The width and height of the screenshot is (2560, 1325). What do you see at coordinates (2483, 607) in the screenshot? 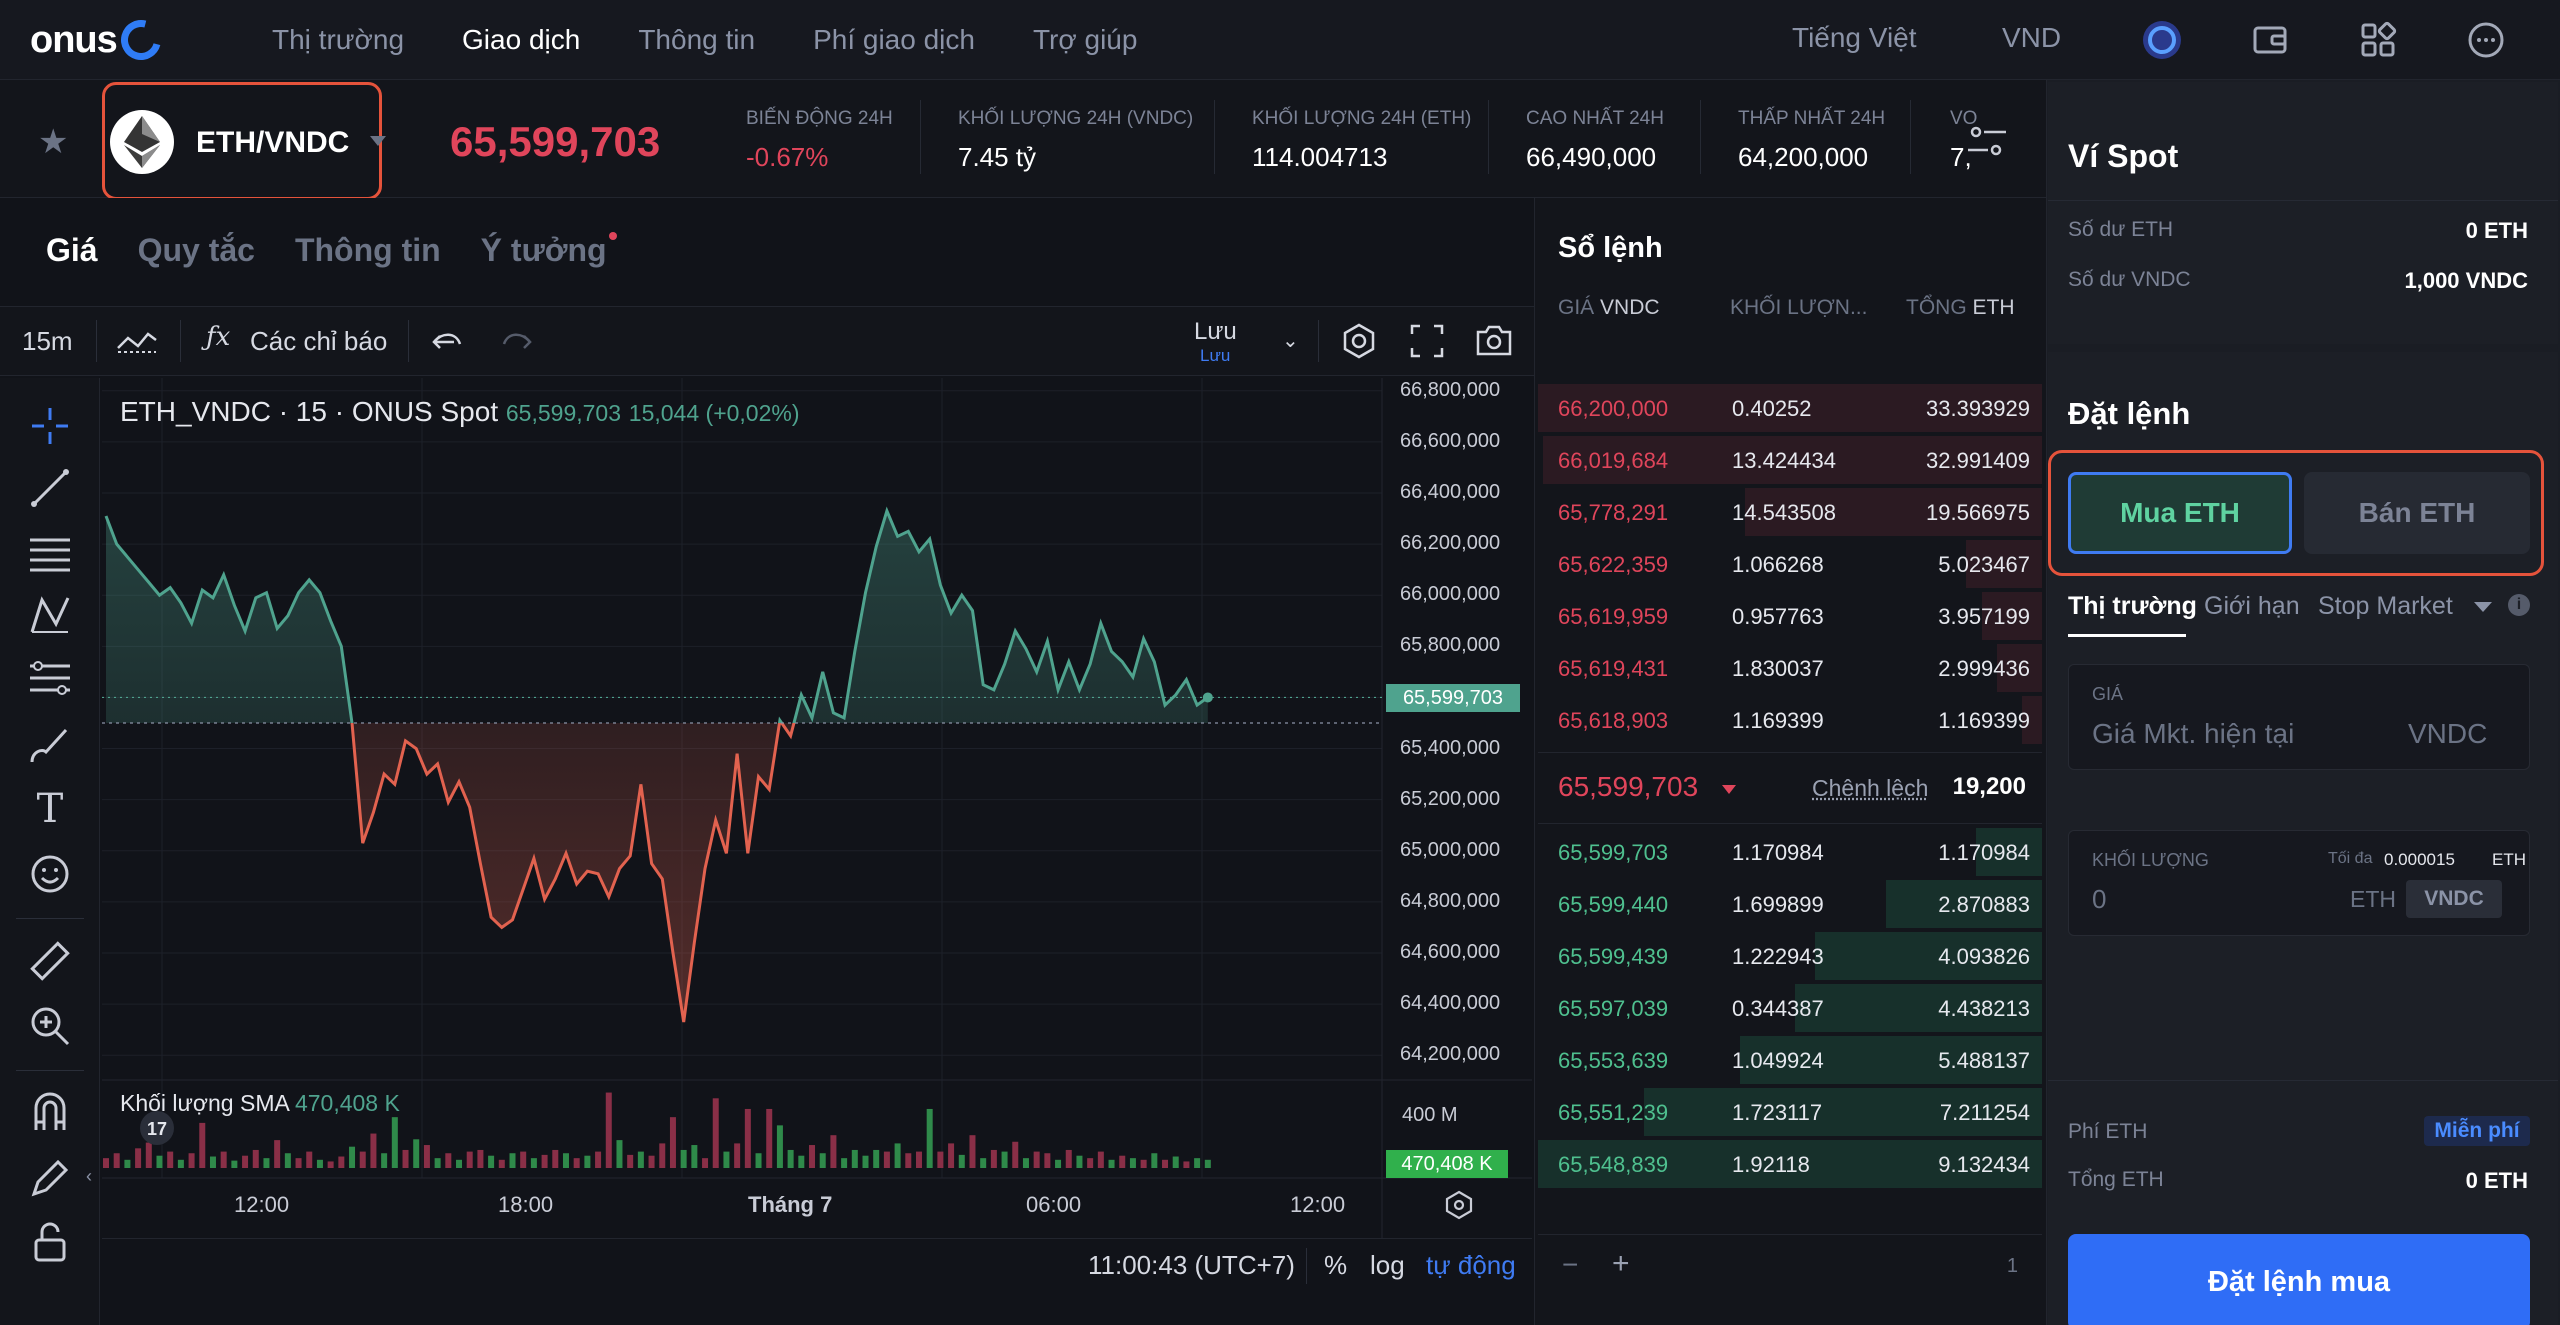
I see `stop-market-dropdown-icon` at bounding box center [2483, 607].